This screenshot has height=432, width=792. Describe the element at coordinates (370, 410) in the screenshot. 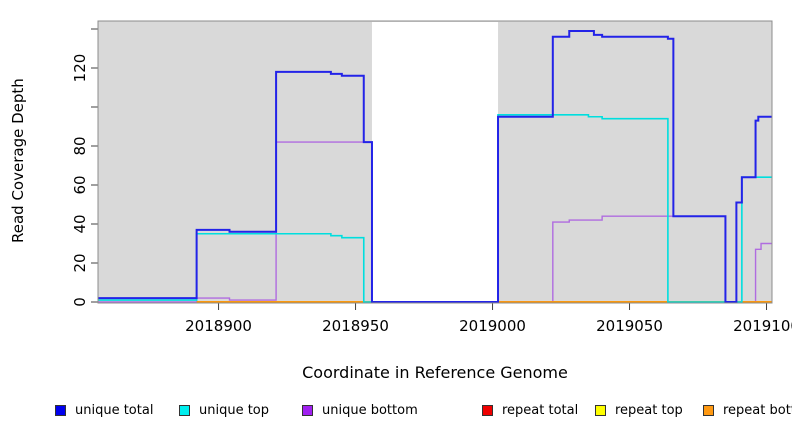

I see `legend-label: unique bottom` at that location.